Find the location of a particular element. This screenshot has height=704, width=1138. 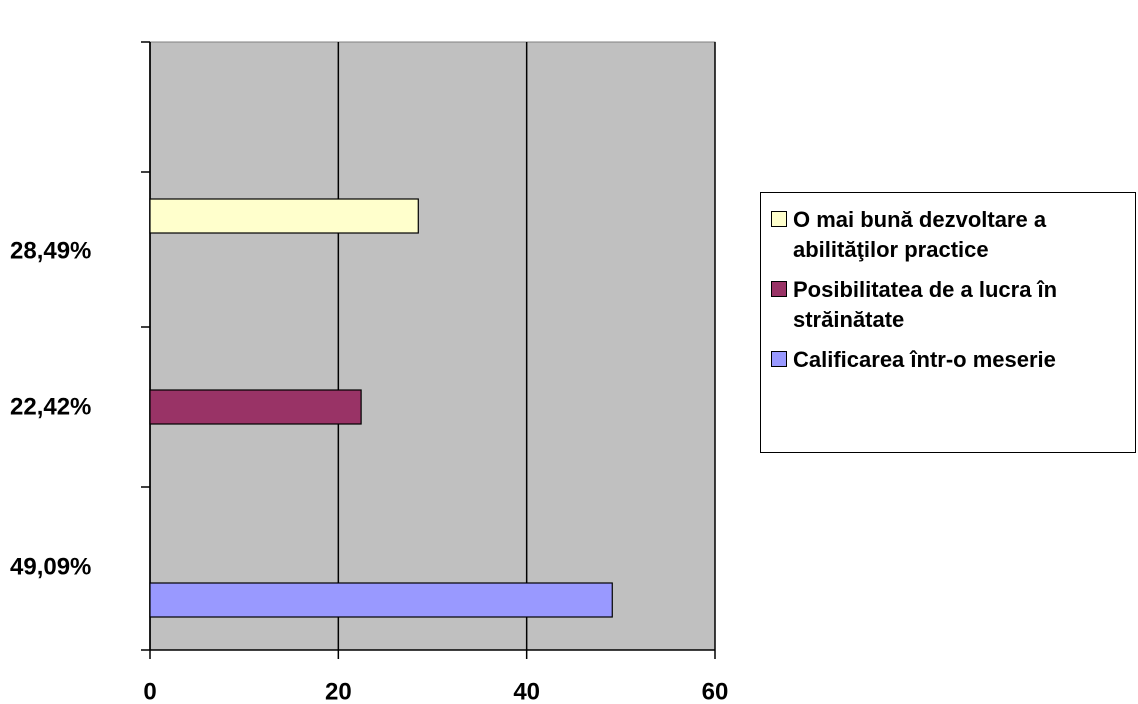

x-tick-label: 60 is located at coordinates (715, 691).